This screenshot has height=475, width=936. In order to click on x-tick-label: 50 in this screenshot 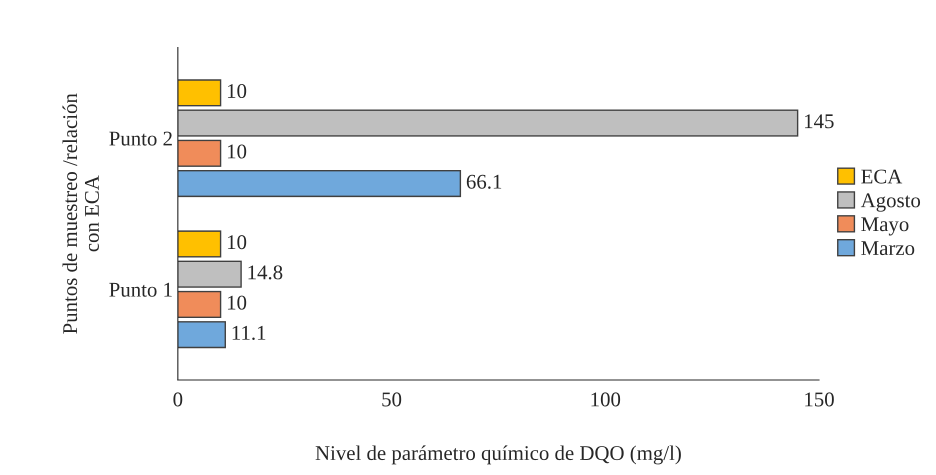, I will do `click(392, 399)`.